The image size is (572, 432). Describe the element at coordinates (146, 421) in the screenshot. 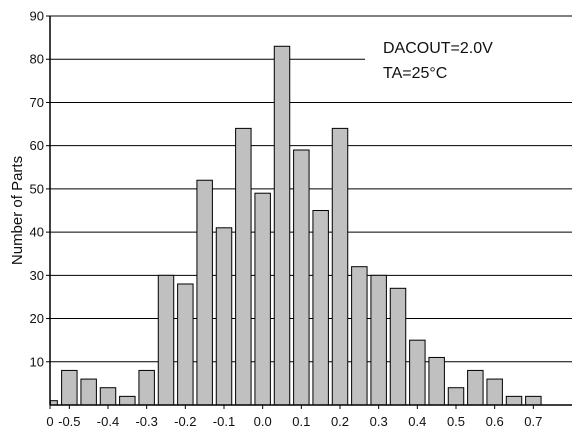

I see `x-tick-label: -0.3` at that location.